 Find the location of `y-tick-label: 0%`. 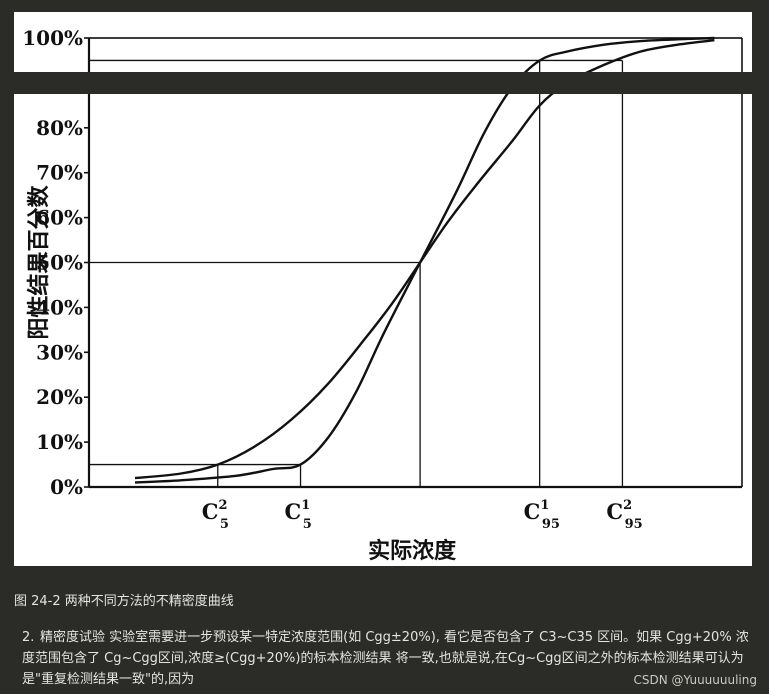

y-tick-label: 0% is located at coordinates (66, 487).